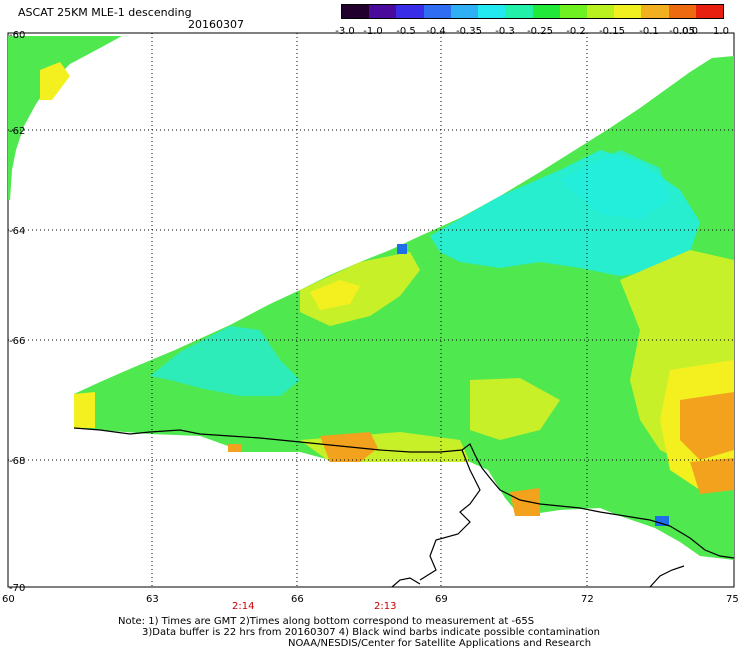 This screenshot has height=650, width=740. What do you see at coordinates (690, 31) in the screenshot?
I see `color-scale-tick-label: 0.0` at bounding box center [690, 31].